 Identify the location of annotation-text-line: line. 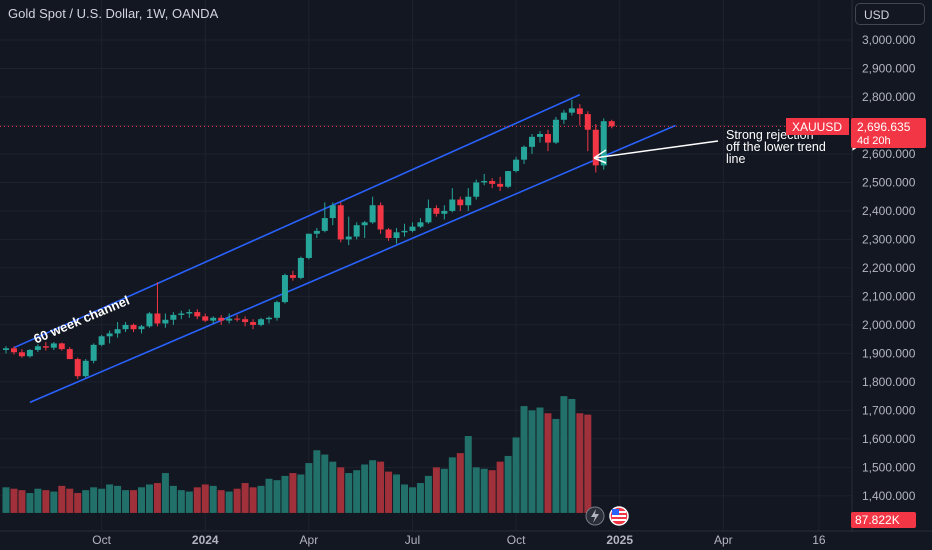
(736, 159).